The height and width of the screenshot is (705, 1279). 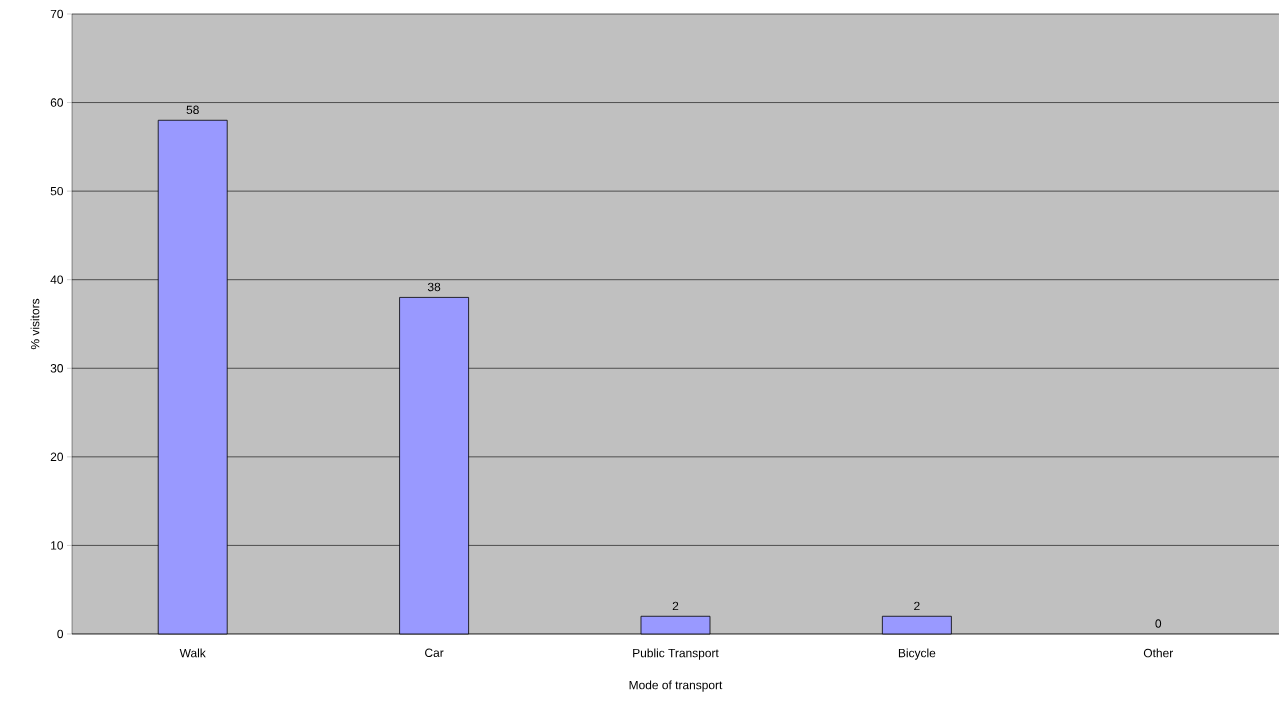 I want to click on data-label: 0, so click(x=1158, y=623).